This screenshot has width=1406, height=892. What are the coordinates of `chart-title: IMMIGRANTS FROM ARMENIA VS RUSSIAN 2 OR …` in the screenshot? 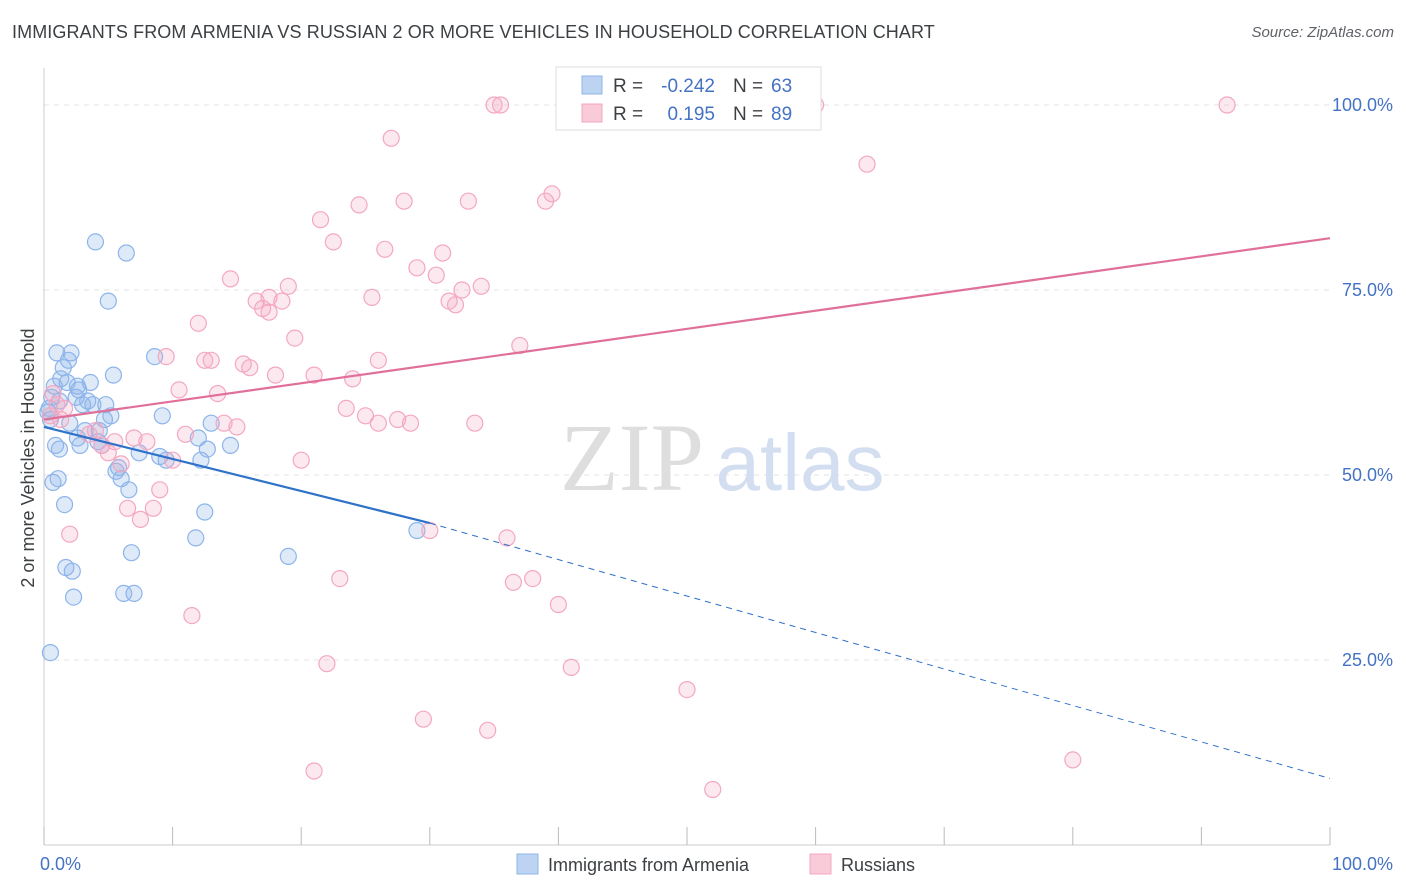 It's located at (473, 32).